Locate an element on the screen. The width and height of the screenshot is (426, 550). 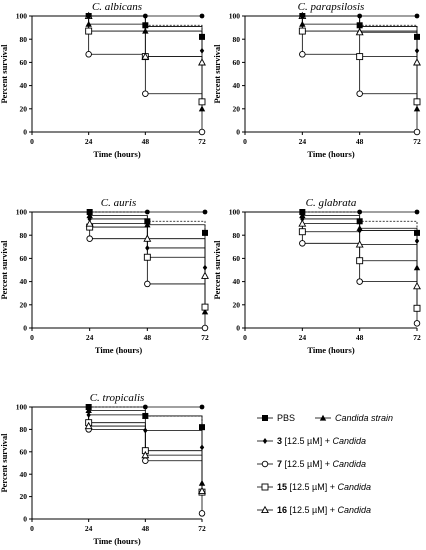
chart-title: C. tropicalis is located at coordinates (117, 398).